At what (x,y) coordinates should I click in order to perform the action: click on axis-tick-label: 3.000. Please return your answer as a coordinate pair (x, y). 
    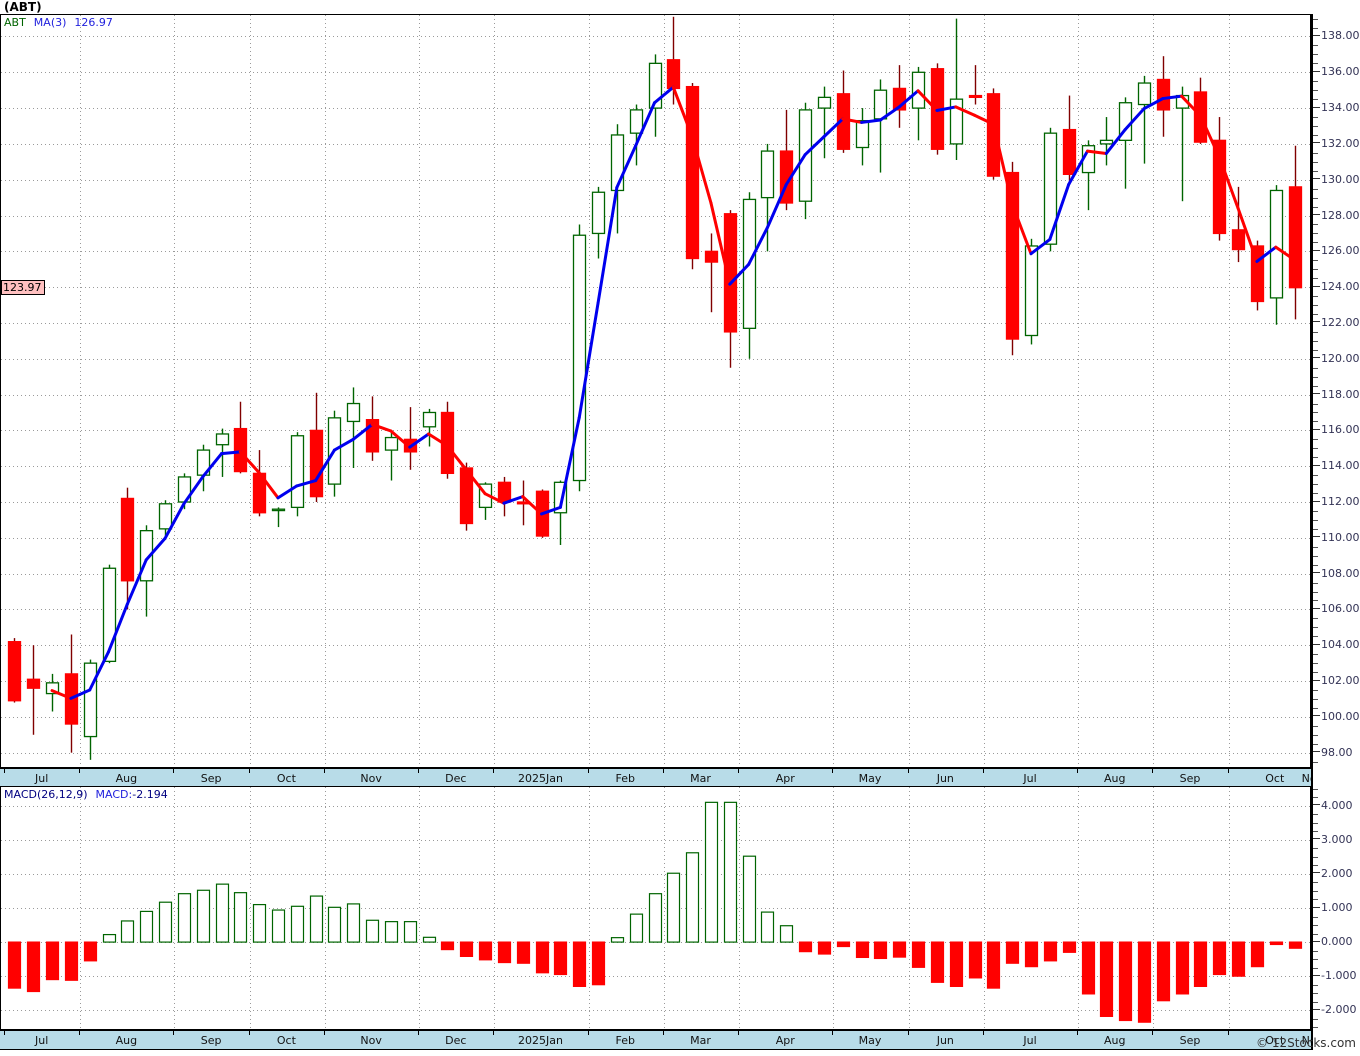
    Looking at the image, I should click on (1333, 839).